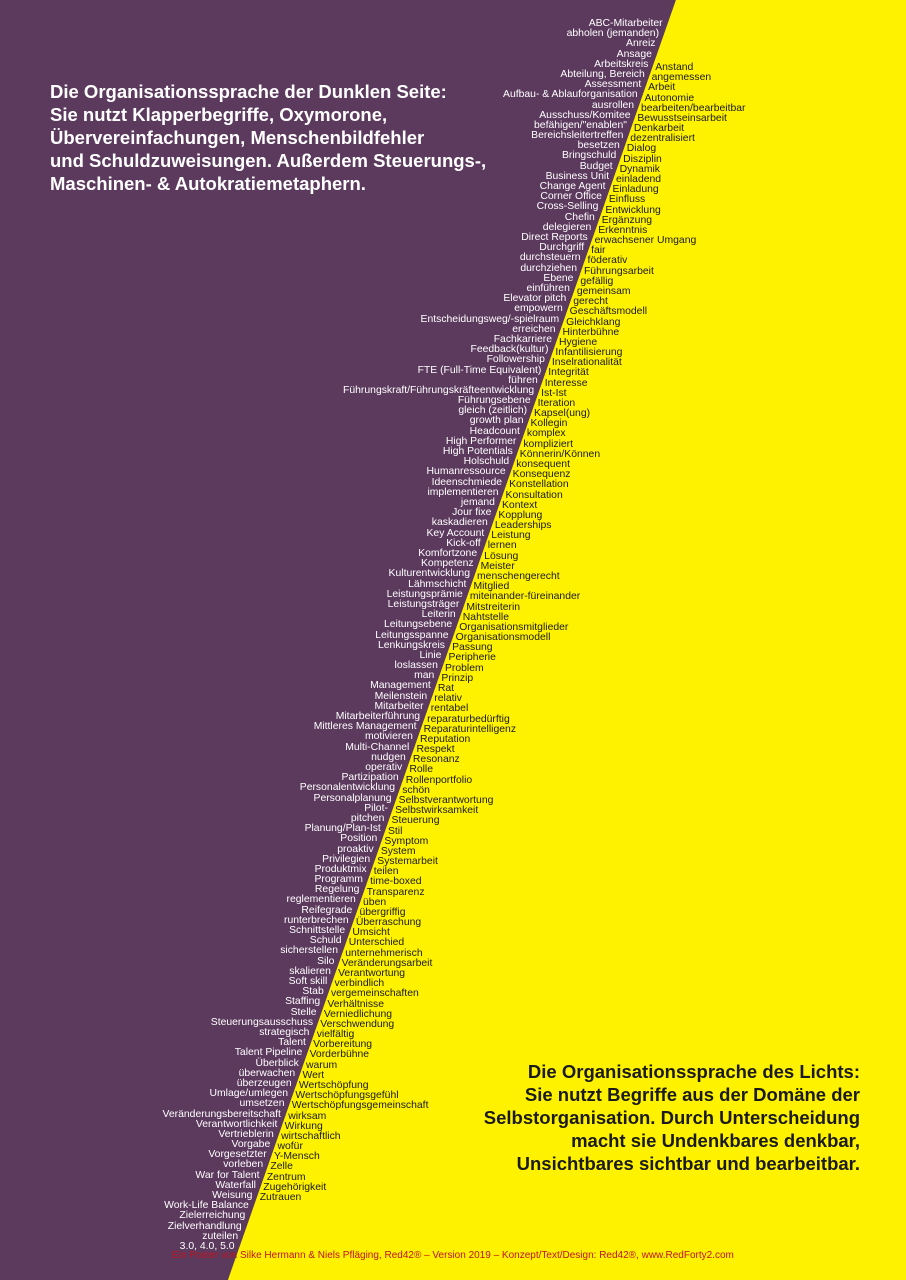  Describe the element at coordinates (243, 1165) in the screenshot. I see `dark-word: vorleben` at that location.